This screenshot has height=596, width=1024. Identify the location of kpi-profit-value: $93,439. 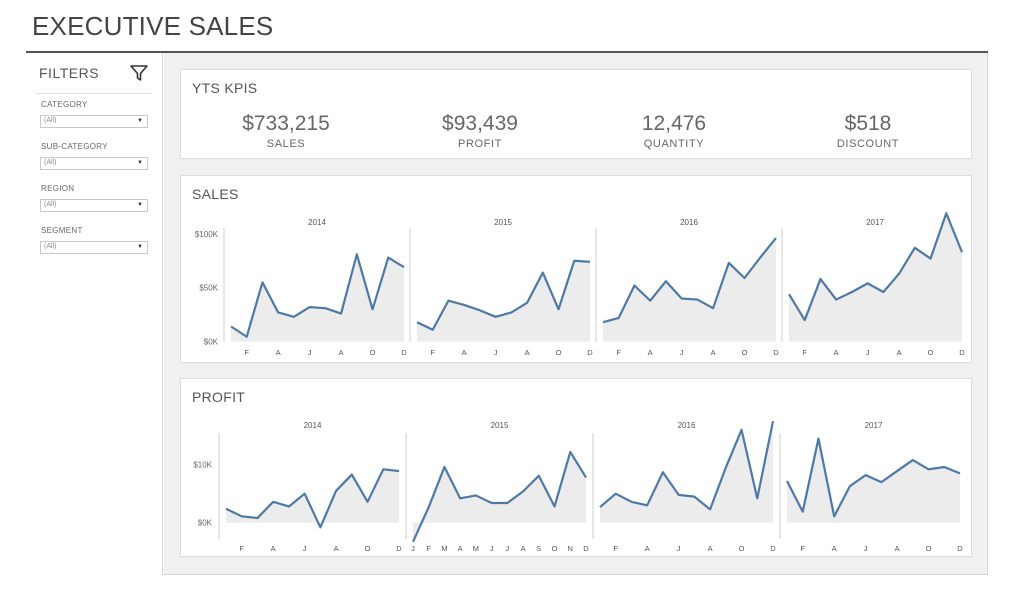
(480, 123).